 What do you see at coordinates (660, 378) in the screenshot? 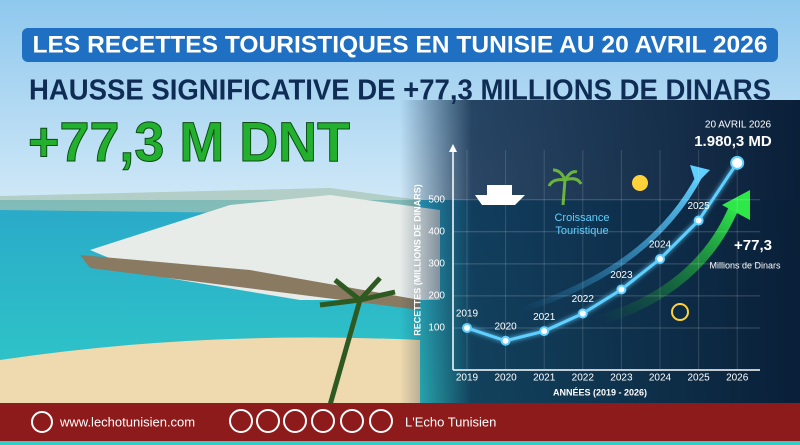
I see `x-tick-label: 2024` at bounding box center [660, 378].